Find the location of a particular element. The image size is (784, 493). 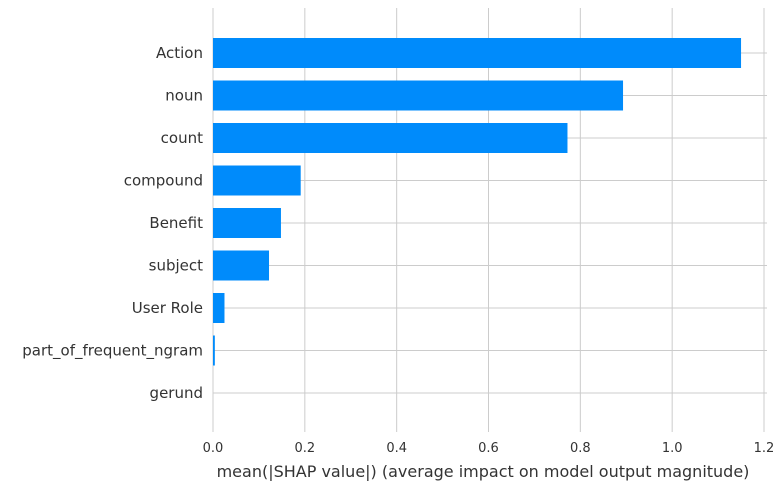

x-tick-label: 0.4 is located at coordinates (396, 448).